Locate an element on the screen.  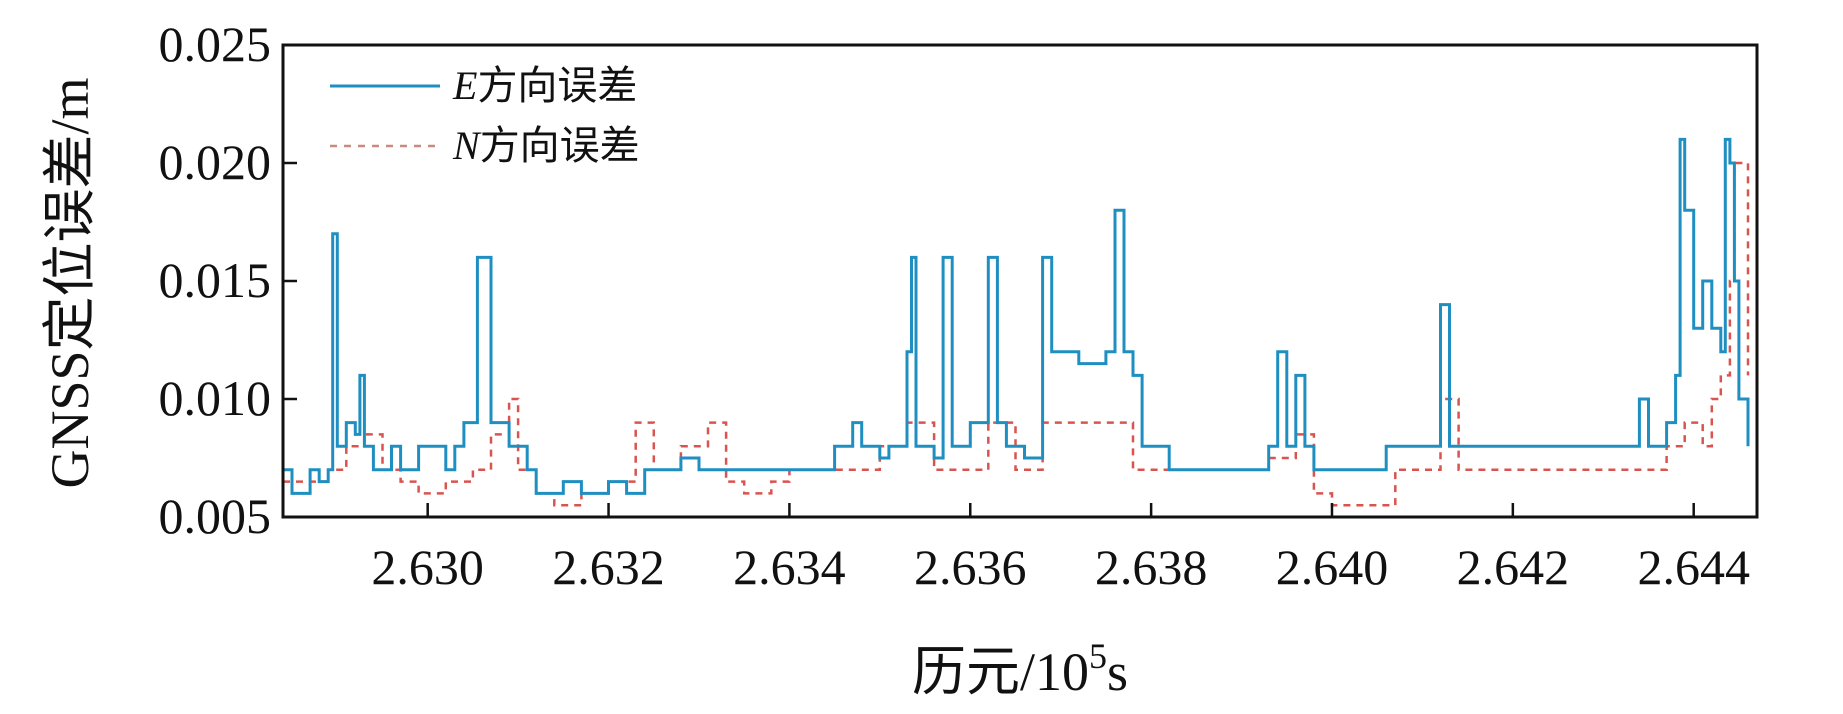
x-tick-label: 2.644 is located at coordinates (1693, 567).